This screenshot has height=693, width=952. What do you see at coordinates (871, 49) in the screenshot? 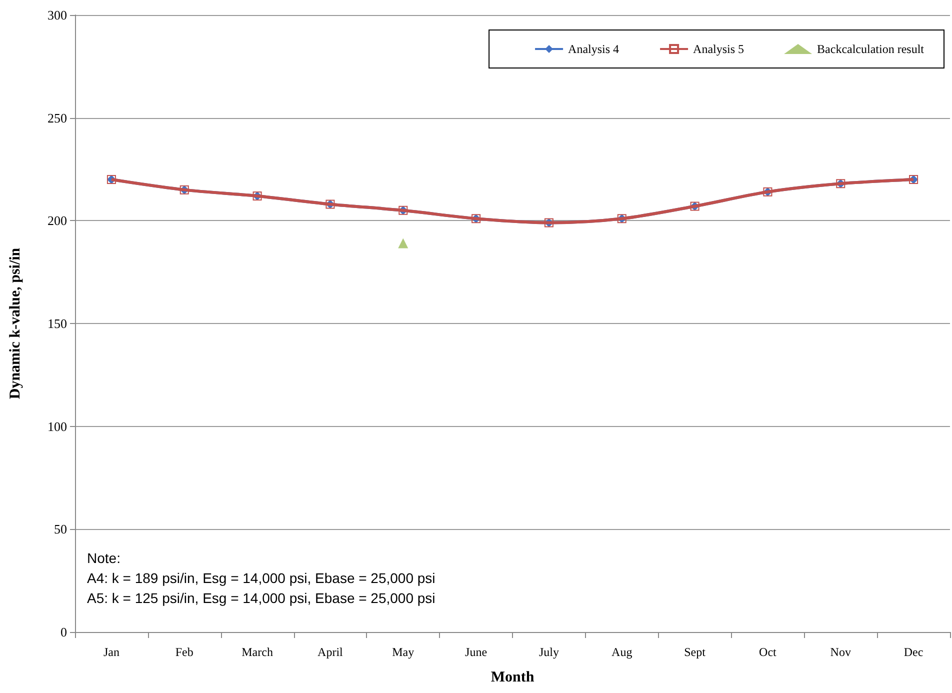
I see `legend-label: Backcalculation result` at bounding box center [871, 49].